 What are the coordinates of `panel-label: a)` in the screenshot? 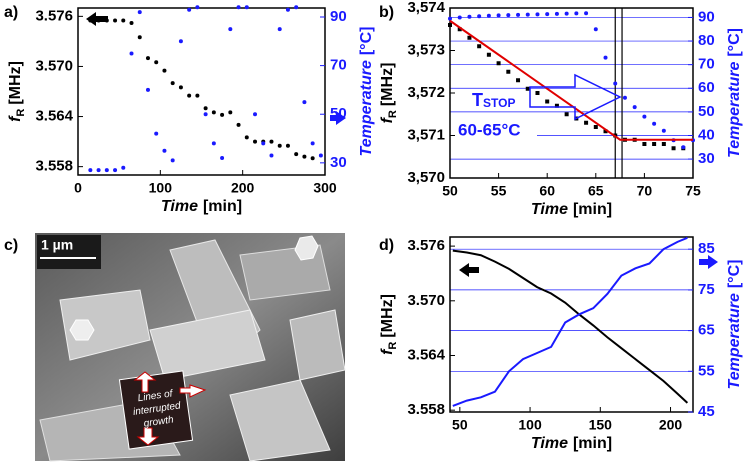 It's located at (11, 12).